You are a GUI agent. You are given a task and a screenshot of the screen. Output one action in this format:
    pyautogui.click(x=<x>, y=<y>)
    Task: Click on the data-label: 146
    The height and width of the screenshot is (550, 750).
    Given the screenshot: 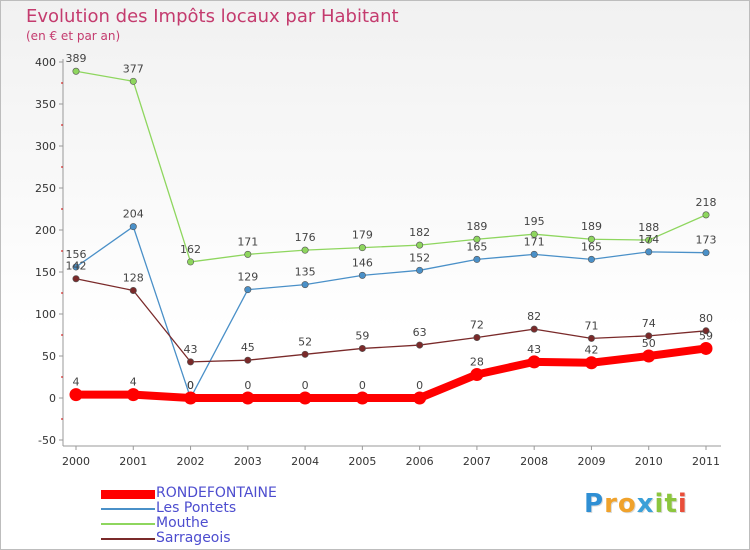 What is the action you would take?
    pyautogui.click(x=362, y=262)
    